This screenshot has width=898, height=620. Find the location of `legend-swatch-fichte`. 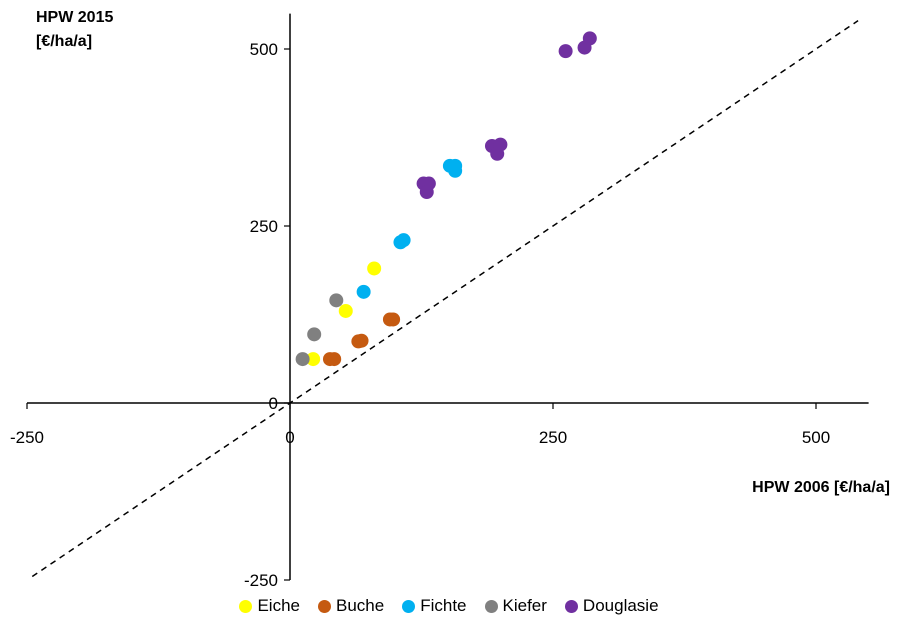

legend-swatch-fichte is located at coordinates (409, 606).